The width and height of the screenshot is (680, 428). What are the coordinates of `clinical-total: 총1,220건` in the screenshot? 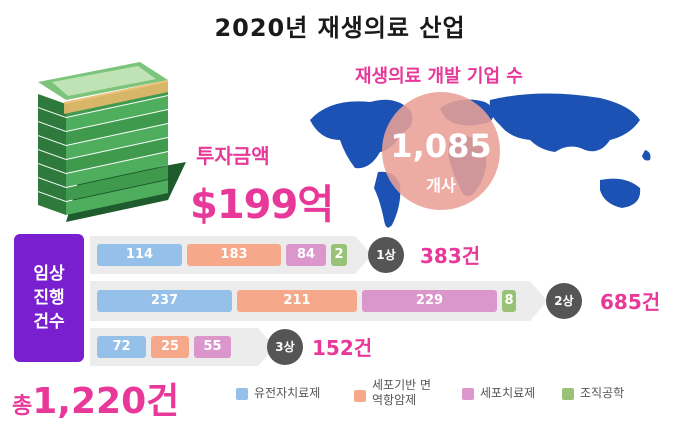 It's located at (95, 398).